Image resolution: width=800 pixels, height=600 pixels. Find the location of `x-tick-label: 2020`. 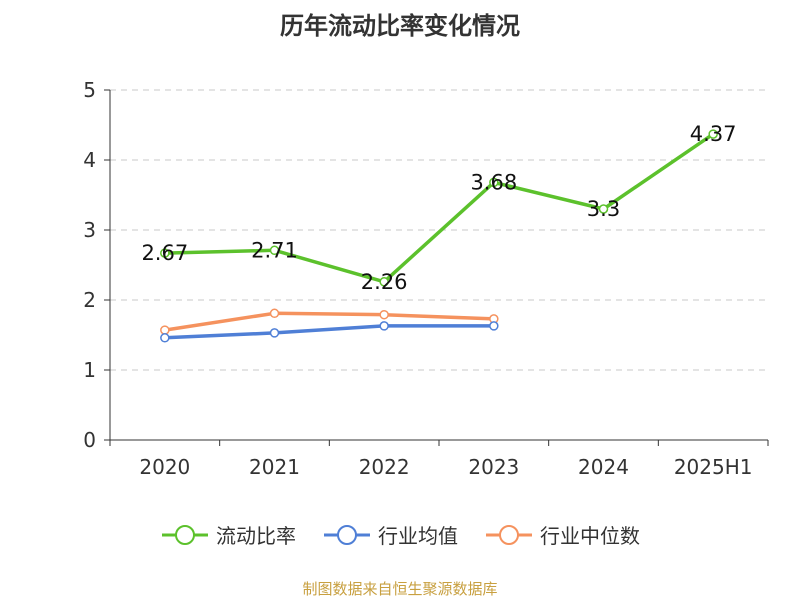

x-tick-label: 2020 is located at coordinates (164, 467).